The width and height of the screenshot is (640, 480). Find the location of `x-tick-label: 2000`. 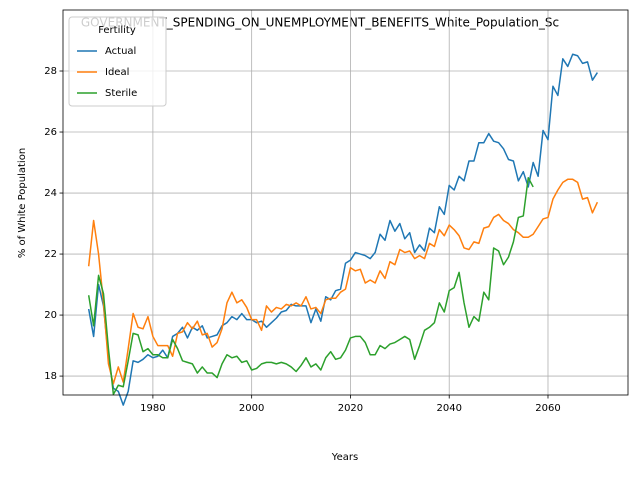

x-tick-label: 2000 is located at coordinates (251, 408).